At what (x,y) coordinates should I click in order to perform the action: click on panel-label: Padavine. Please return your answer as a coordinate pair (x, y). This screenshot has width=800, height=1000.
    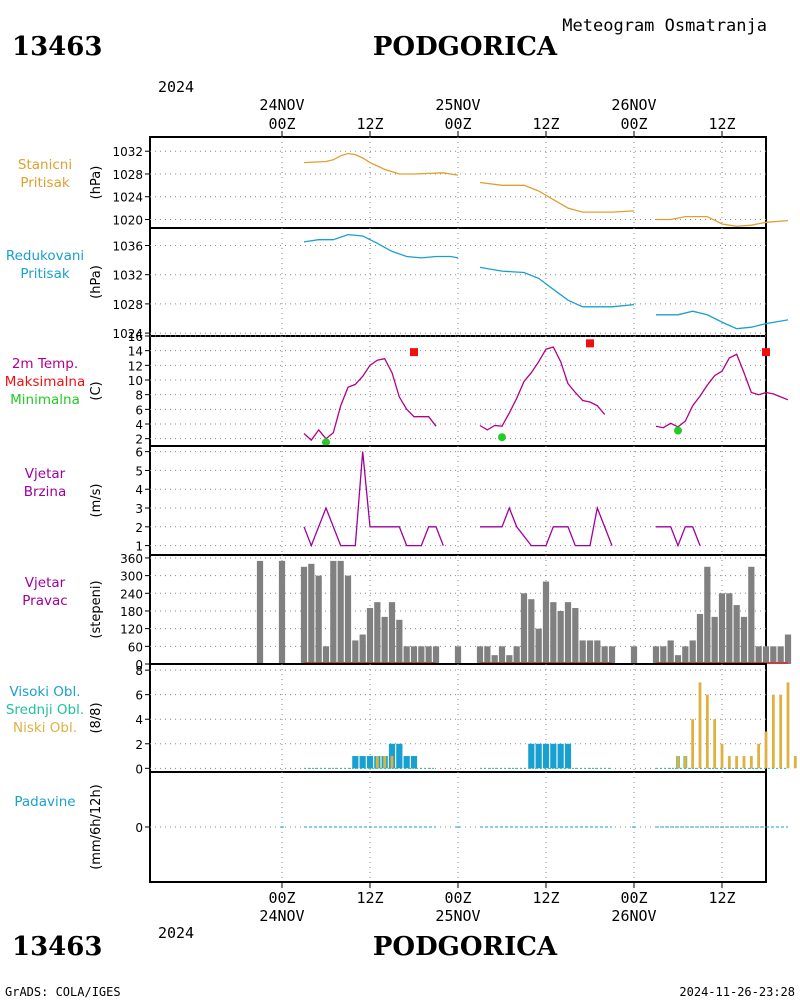
    Looking at the image, I should click on (44, 802).